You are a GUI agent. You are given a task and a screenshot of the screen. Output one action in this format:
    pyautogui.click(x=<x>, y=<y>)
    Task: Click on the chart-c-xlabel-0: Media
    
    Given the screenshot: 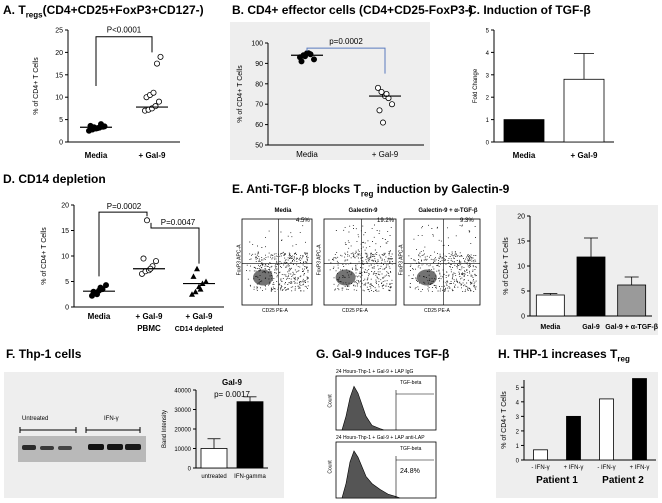 What is the action you would take?
    pyautogui.click(x=524, y=155)
    